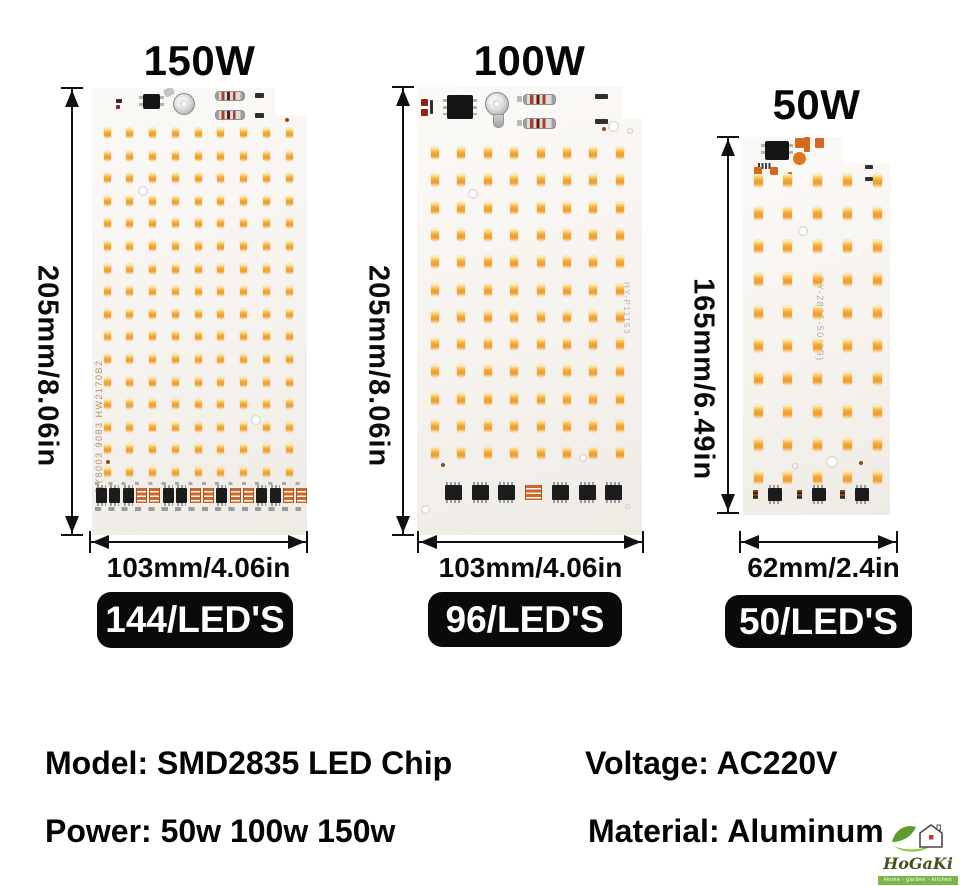 This screenshot has width=960, height=886. I want to click on panel-title-50w: 50W, so click(816, 104).